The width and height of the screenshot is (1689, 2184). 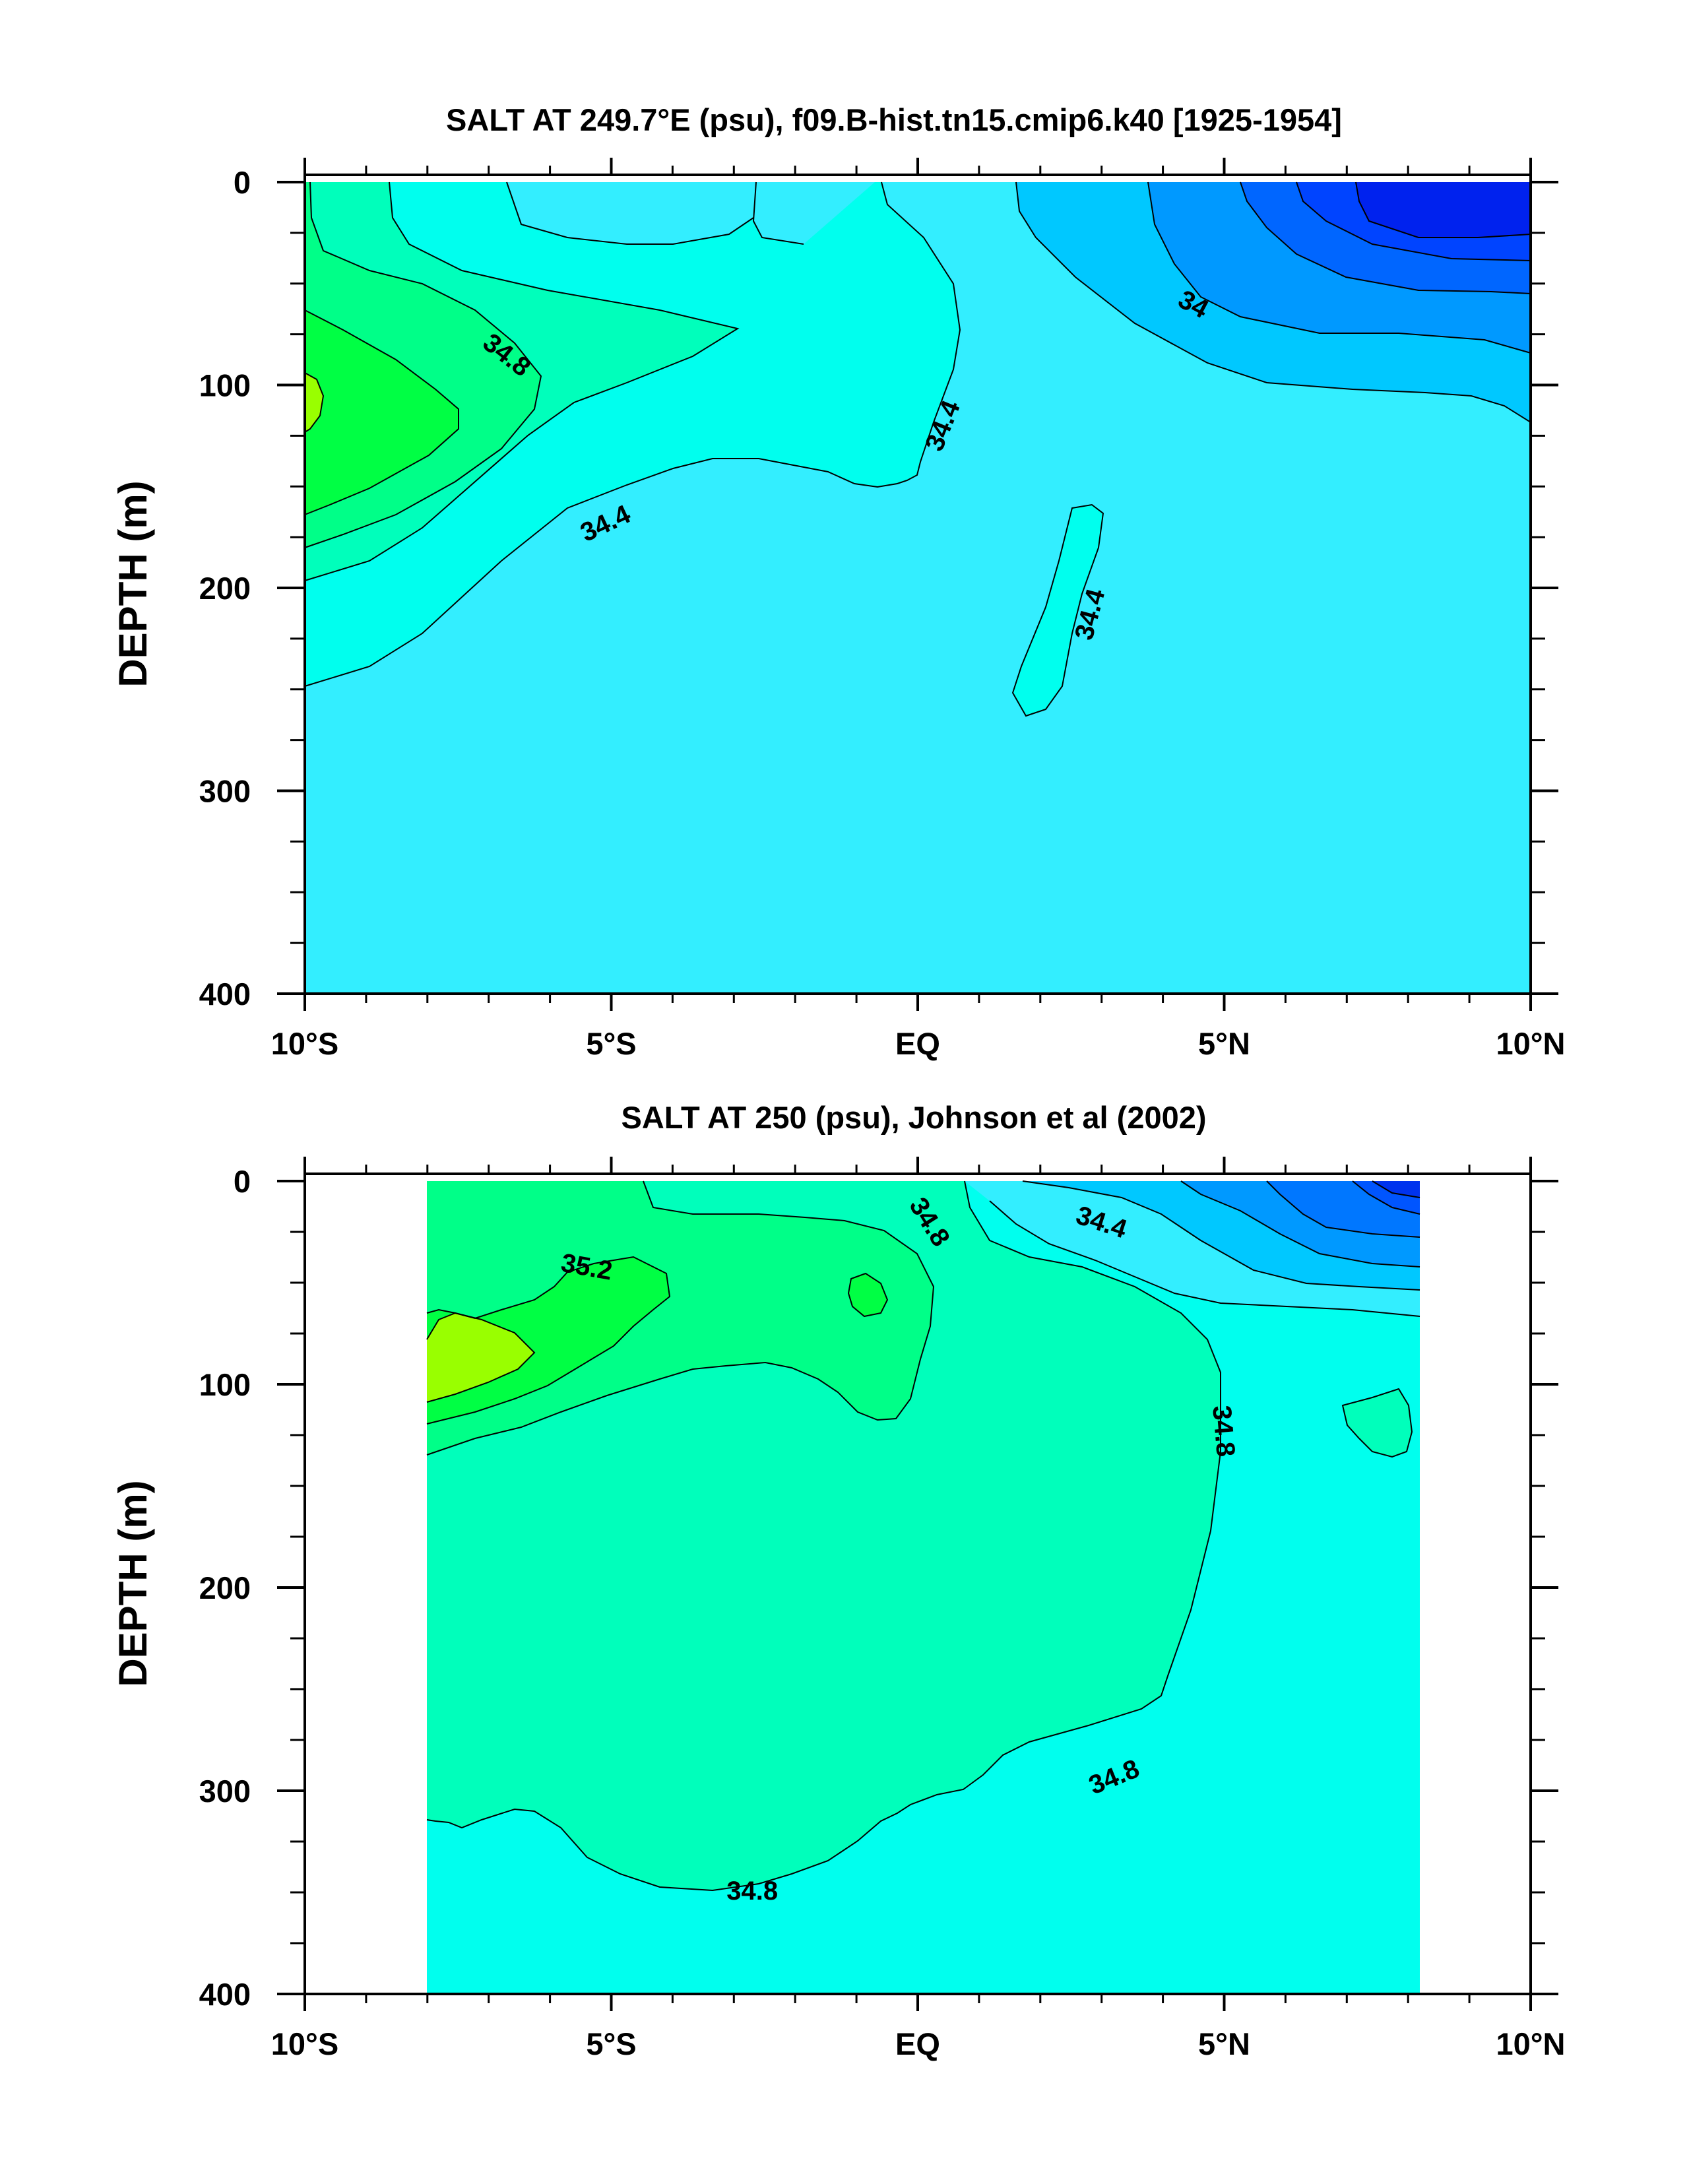 I want to click on fill-35.2-35.4-island, so click(x=867, y=1294).